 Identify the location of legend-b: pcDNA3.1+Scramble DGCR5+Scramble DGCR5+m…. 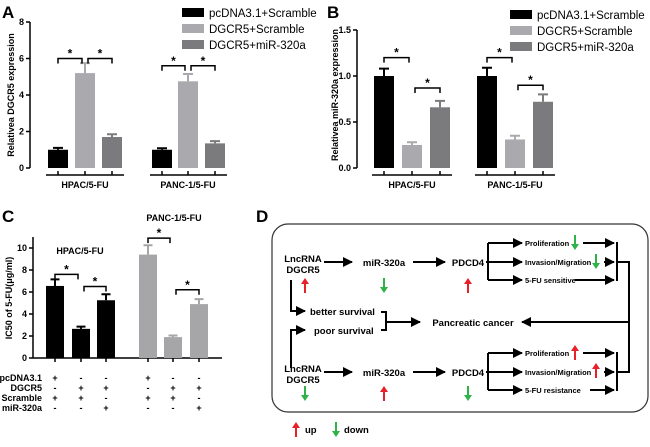
(577, 32).